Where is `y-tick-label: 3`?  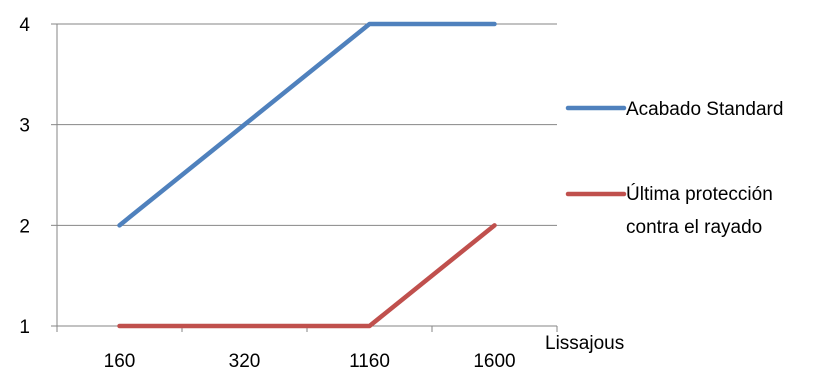 y-tick-label: 3 is located at coordinates (24, 126).